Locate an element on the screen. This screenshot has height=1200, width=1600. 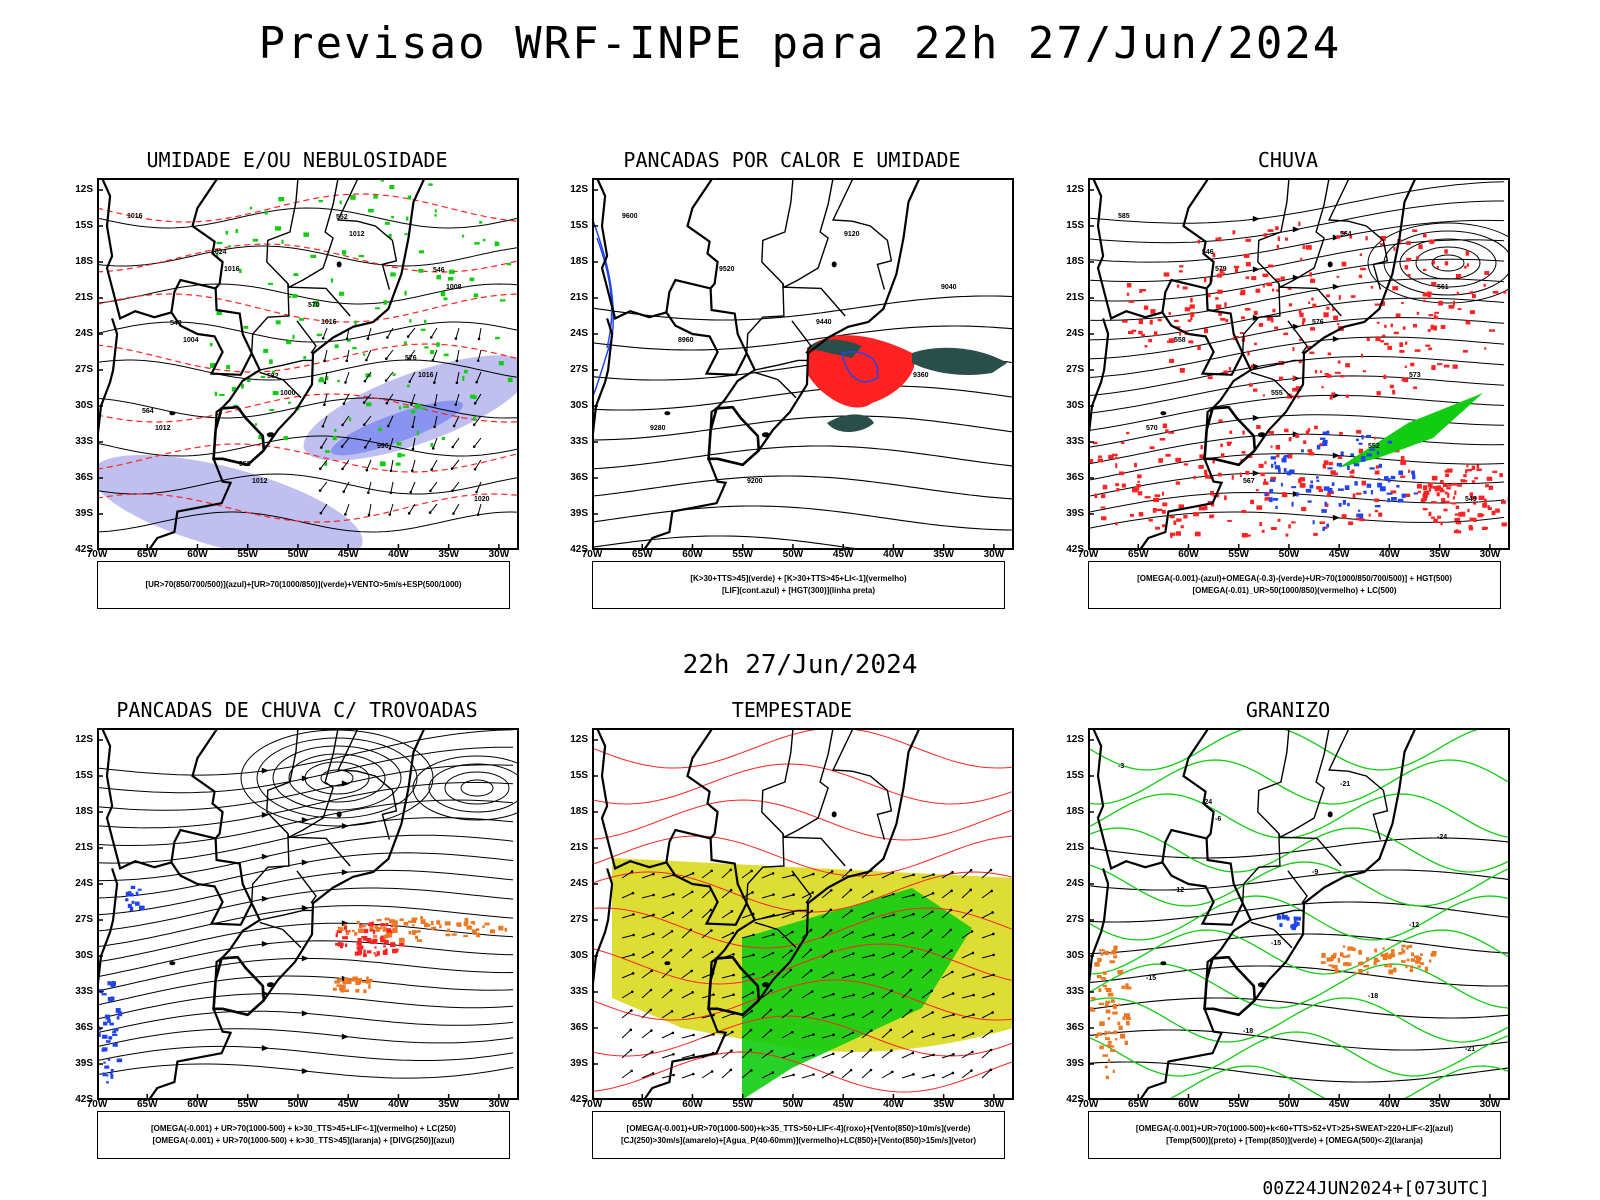
panel-title: TEMPESTADE is located at coordinates (792, 710).